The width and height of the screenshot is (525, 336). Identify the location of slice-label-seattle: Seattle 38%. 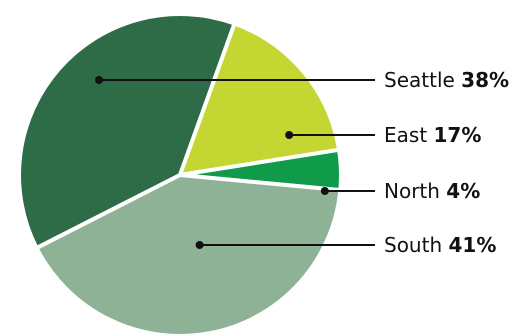
(446, 80).